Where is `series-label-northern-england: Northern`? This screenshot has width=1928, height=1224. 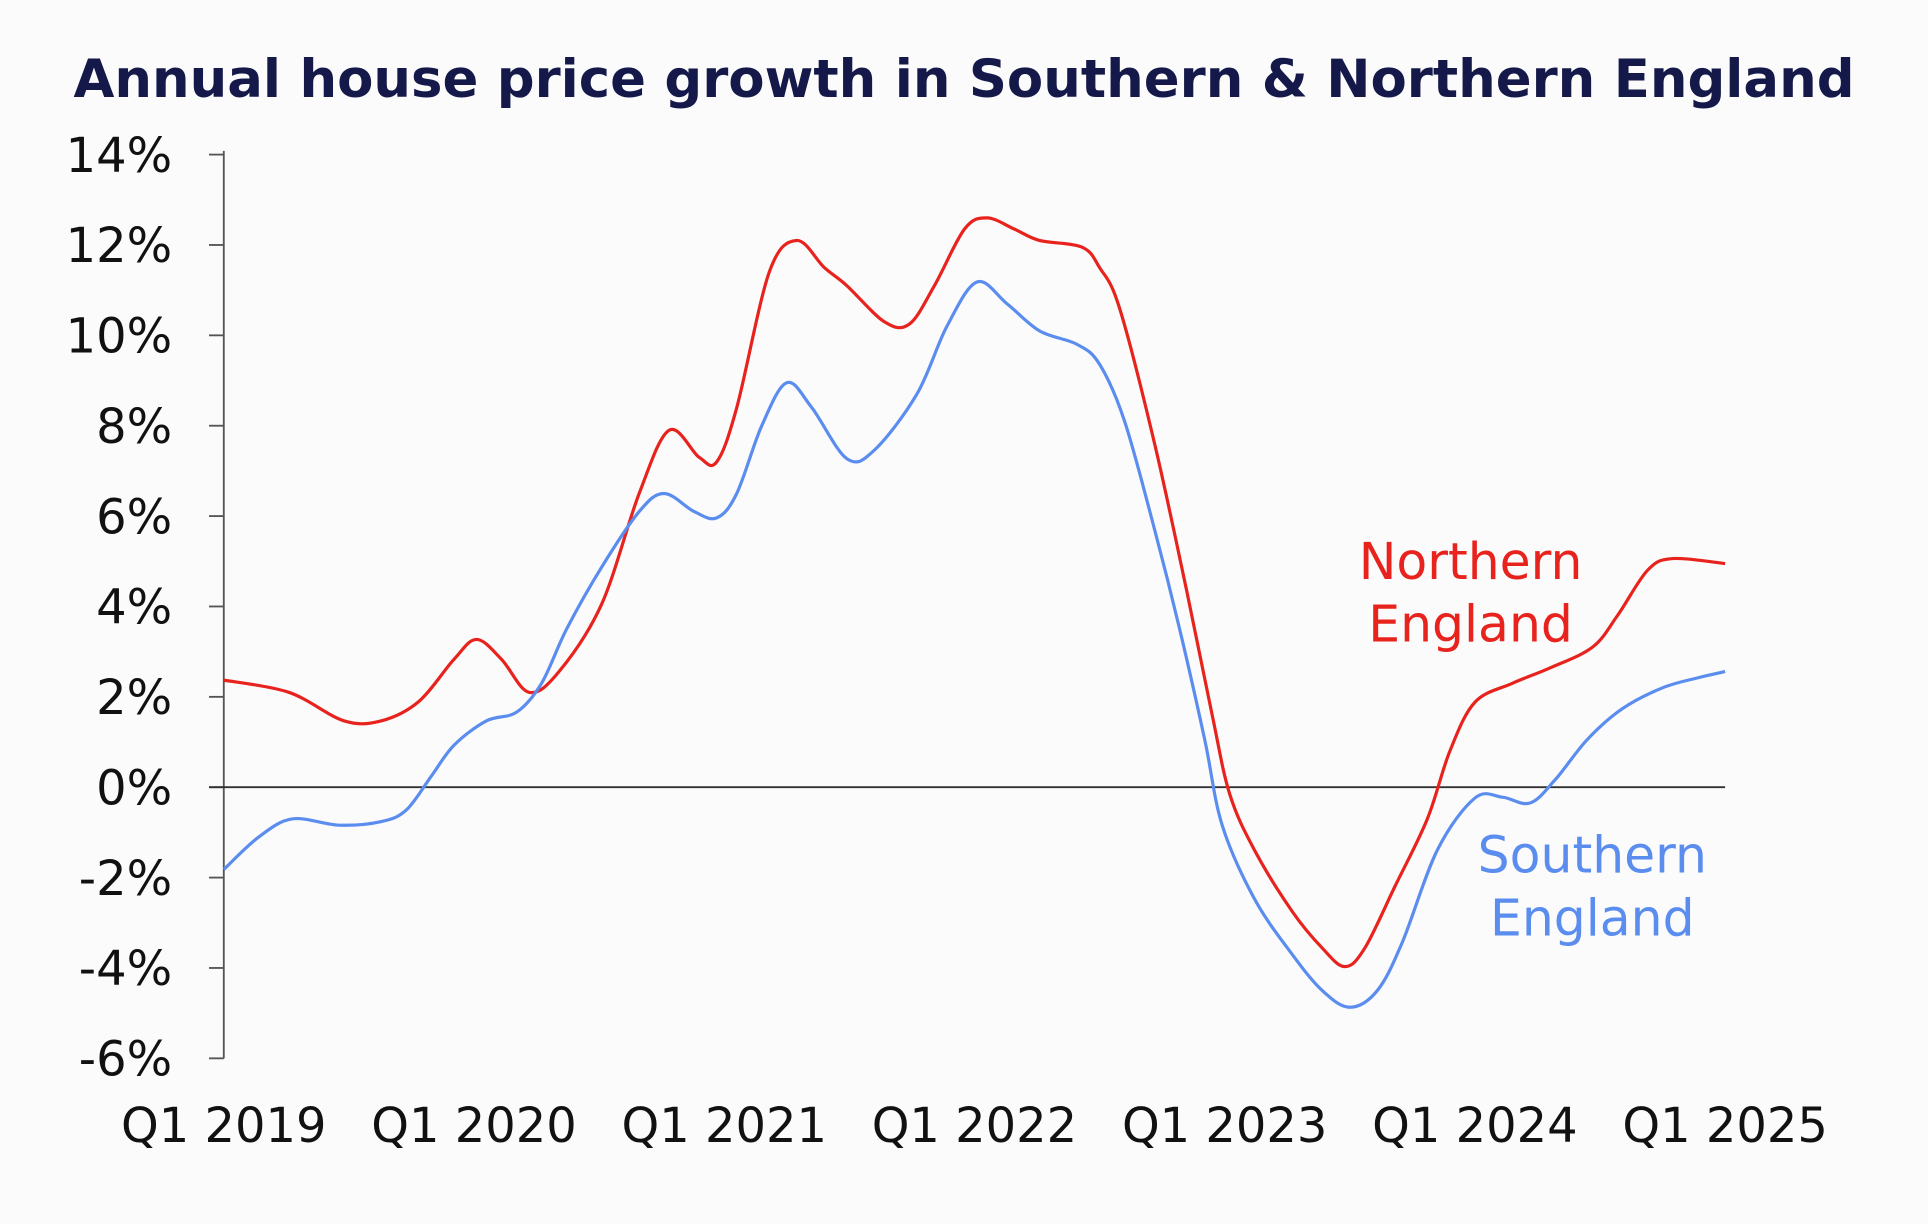 series-label-northern-england: Northern is located at coordinates (1471, 561).